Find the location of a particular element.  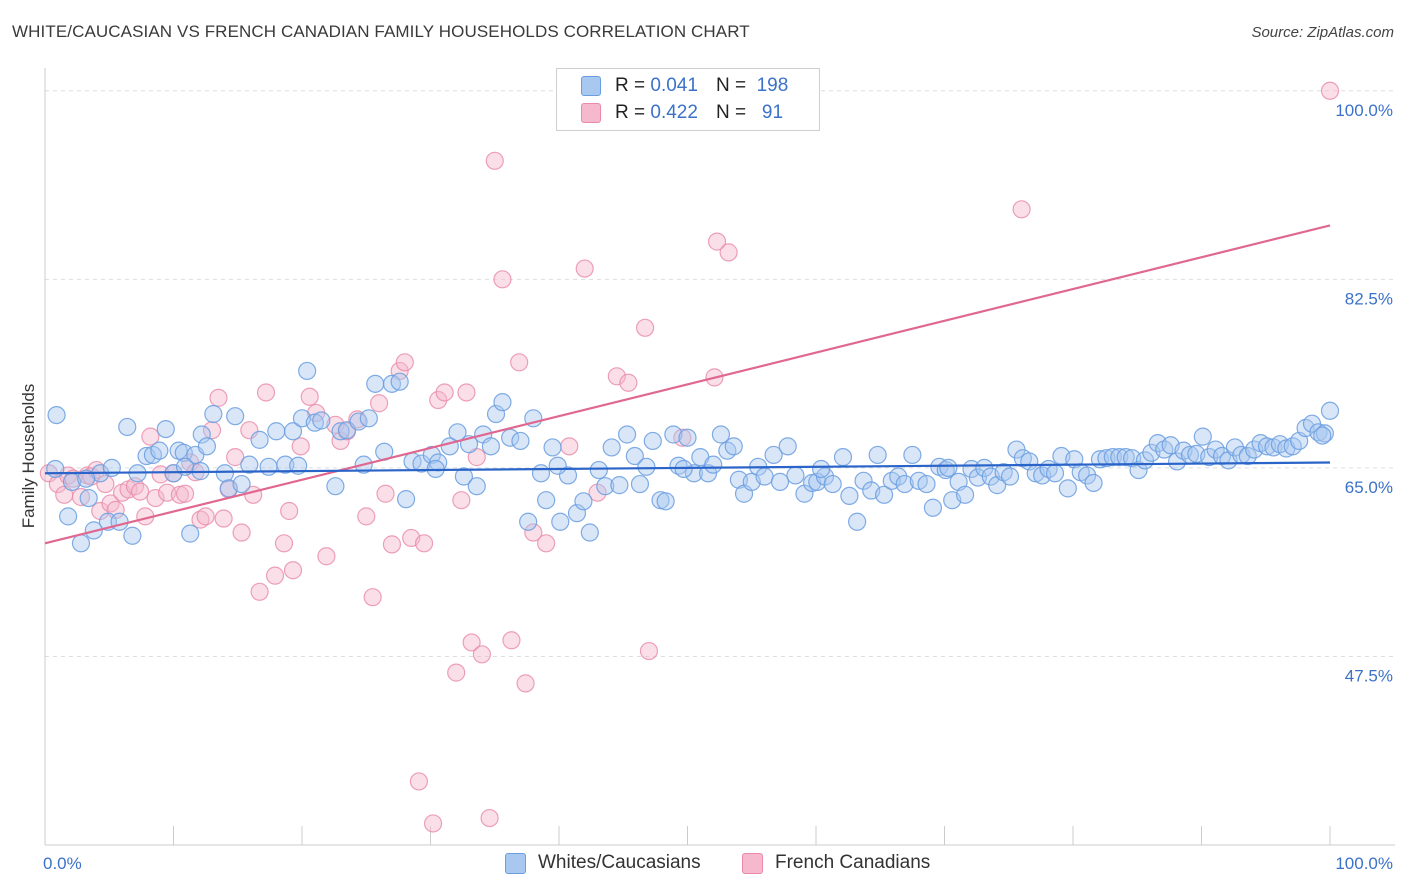

correlation-legend: R = 0.041 N = 198 R = 0.422 N = 91 is located at coordinates (688, 99).